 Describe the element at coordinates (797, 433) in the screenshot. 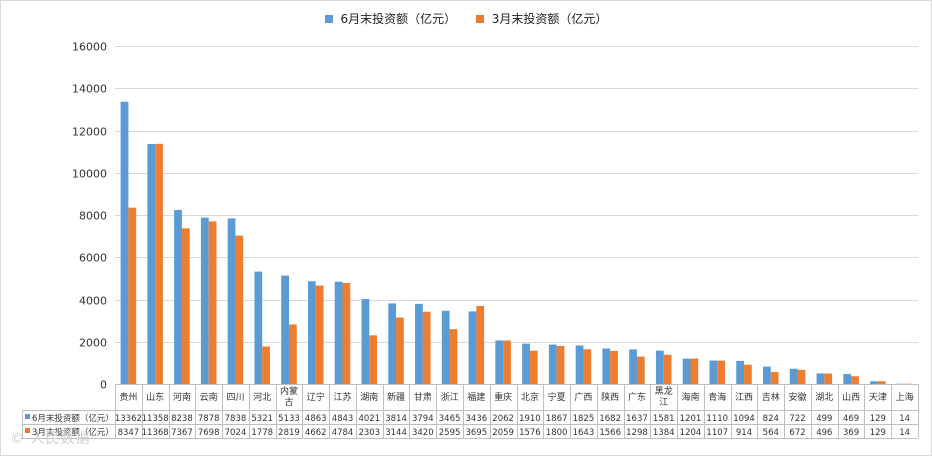

I see `table-value: 672` at that location.